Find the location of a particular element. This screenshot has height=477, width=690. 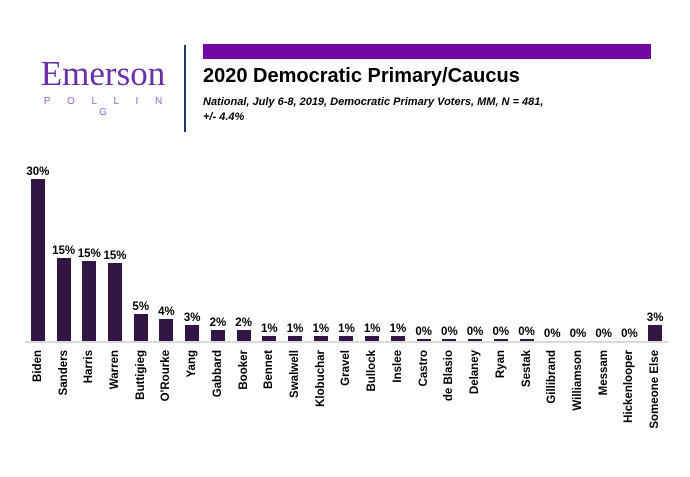

category-label: Inslee is located at coordinates (397, 366).